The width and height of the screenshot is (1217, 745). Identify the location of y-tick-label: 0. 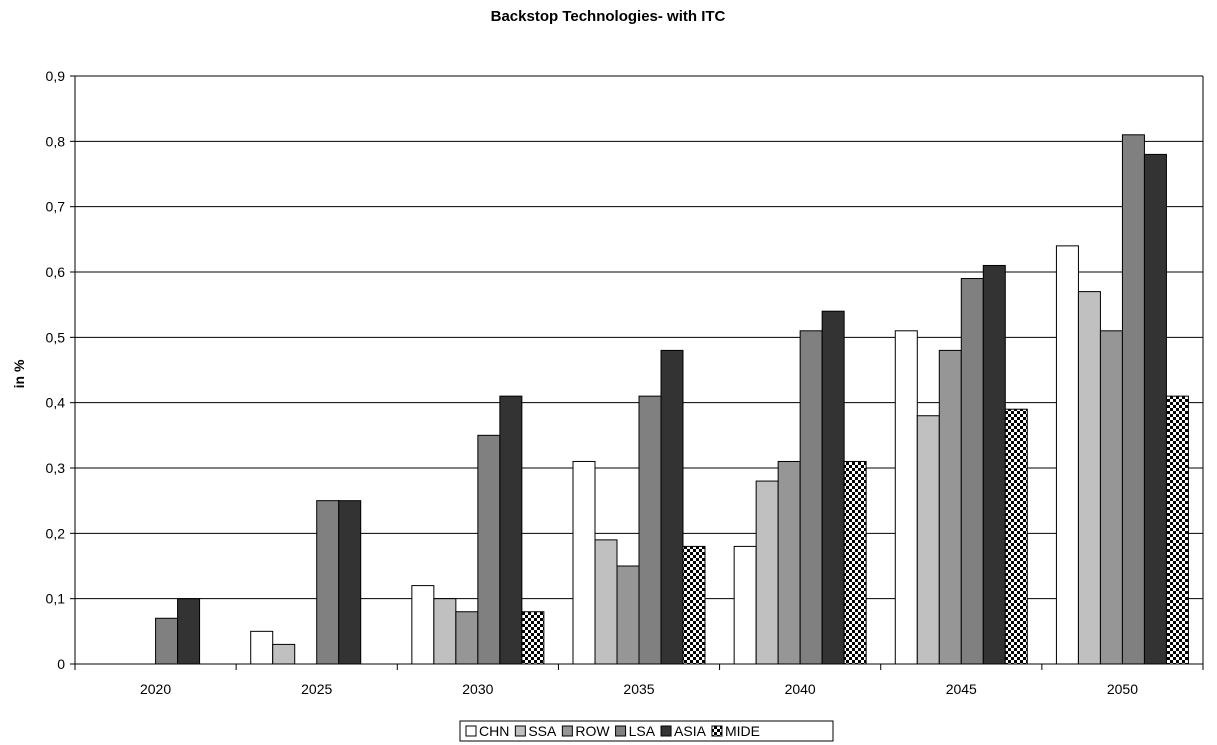
(61, 664).